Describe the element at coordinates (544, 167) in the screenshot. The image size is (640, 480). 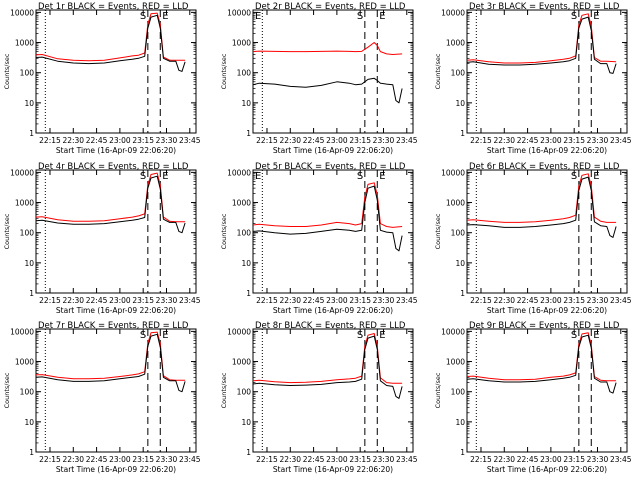
I see `panel-title: Det 6r BLACK = Events, RED = LLD` at that location.